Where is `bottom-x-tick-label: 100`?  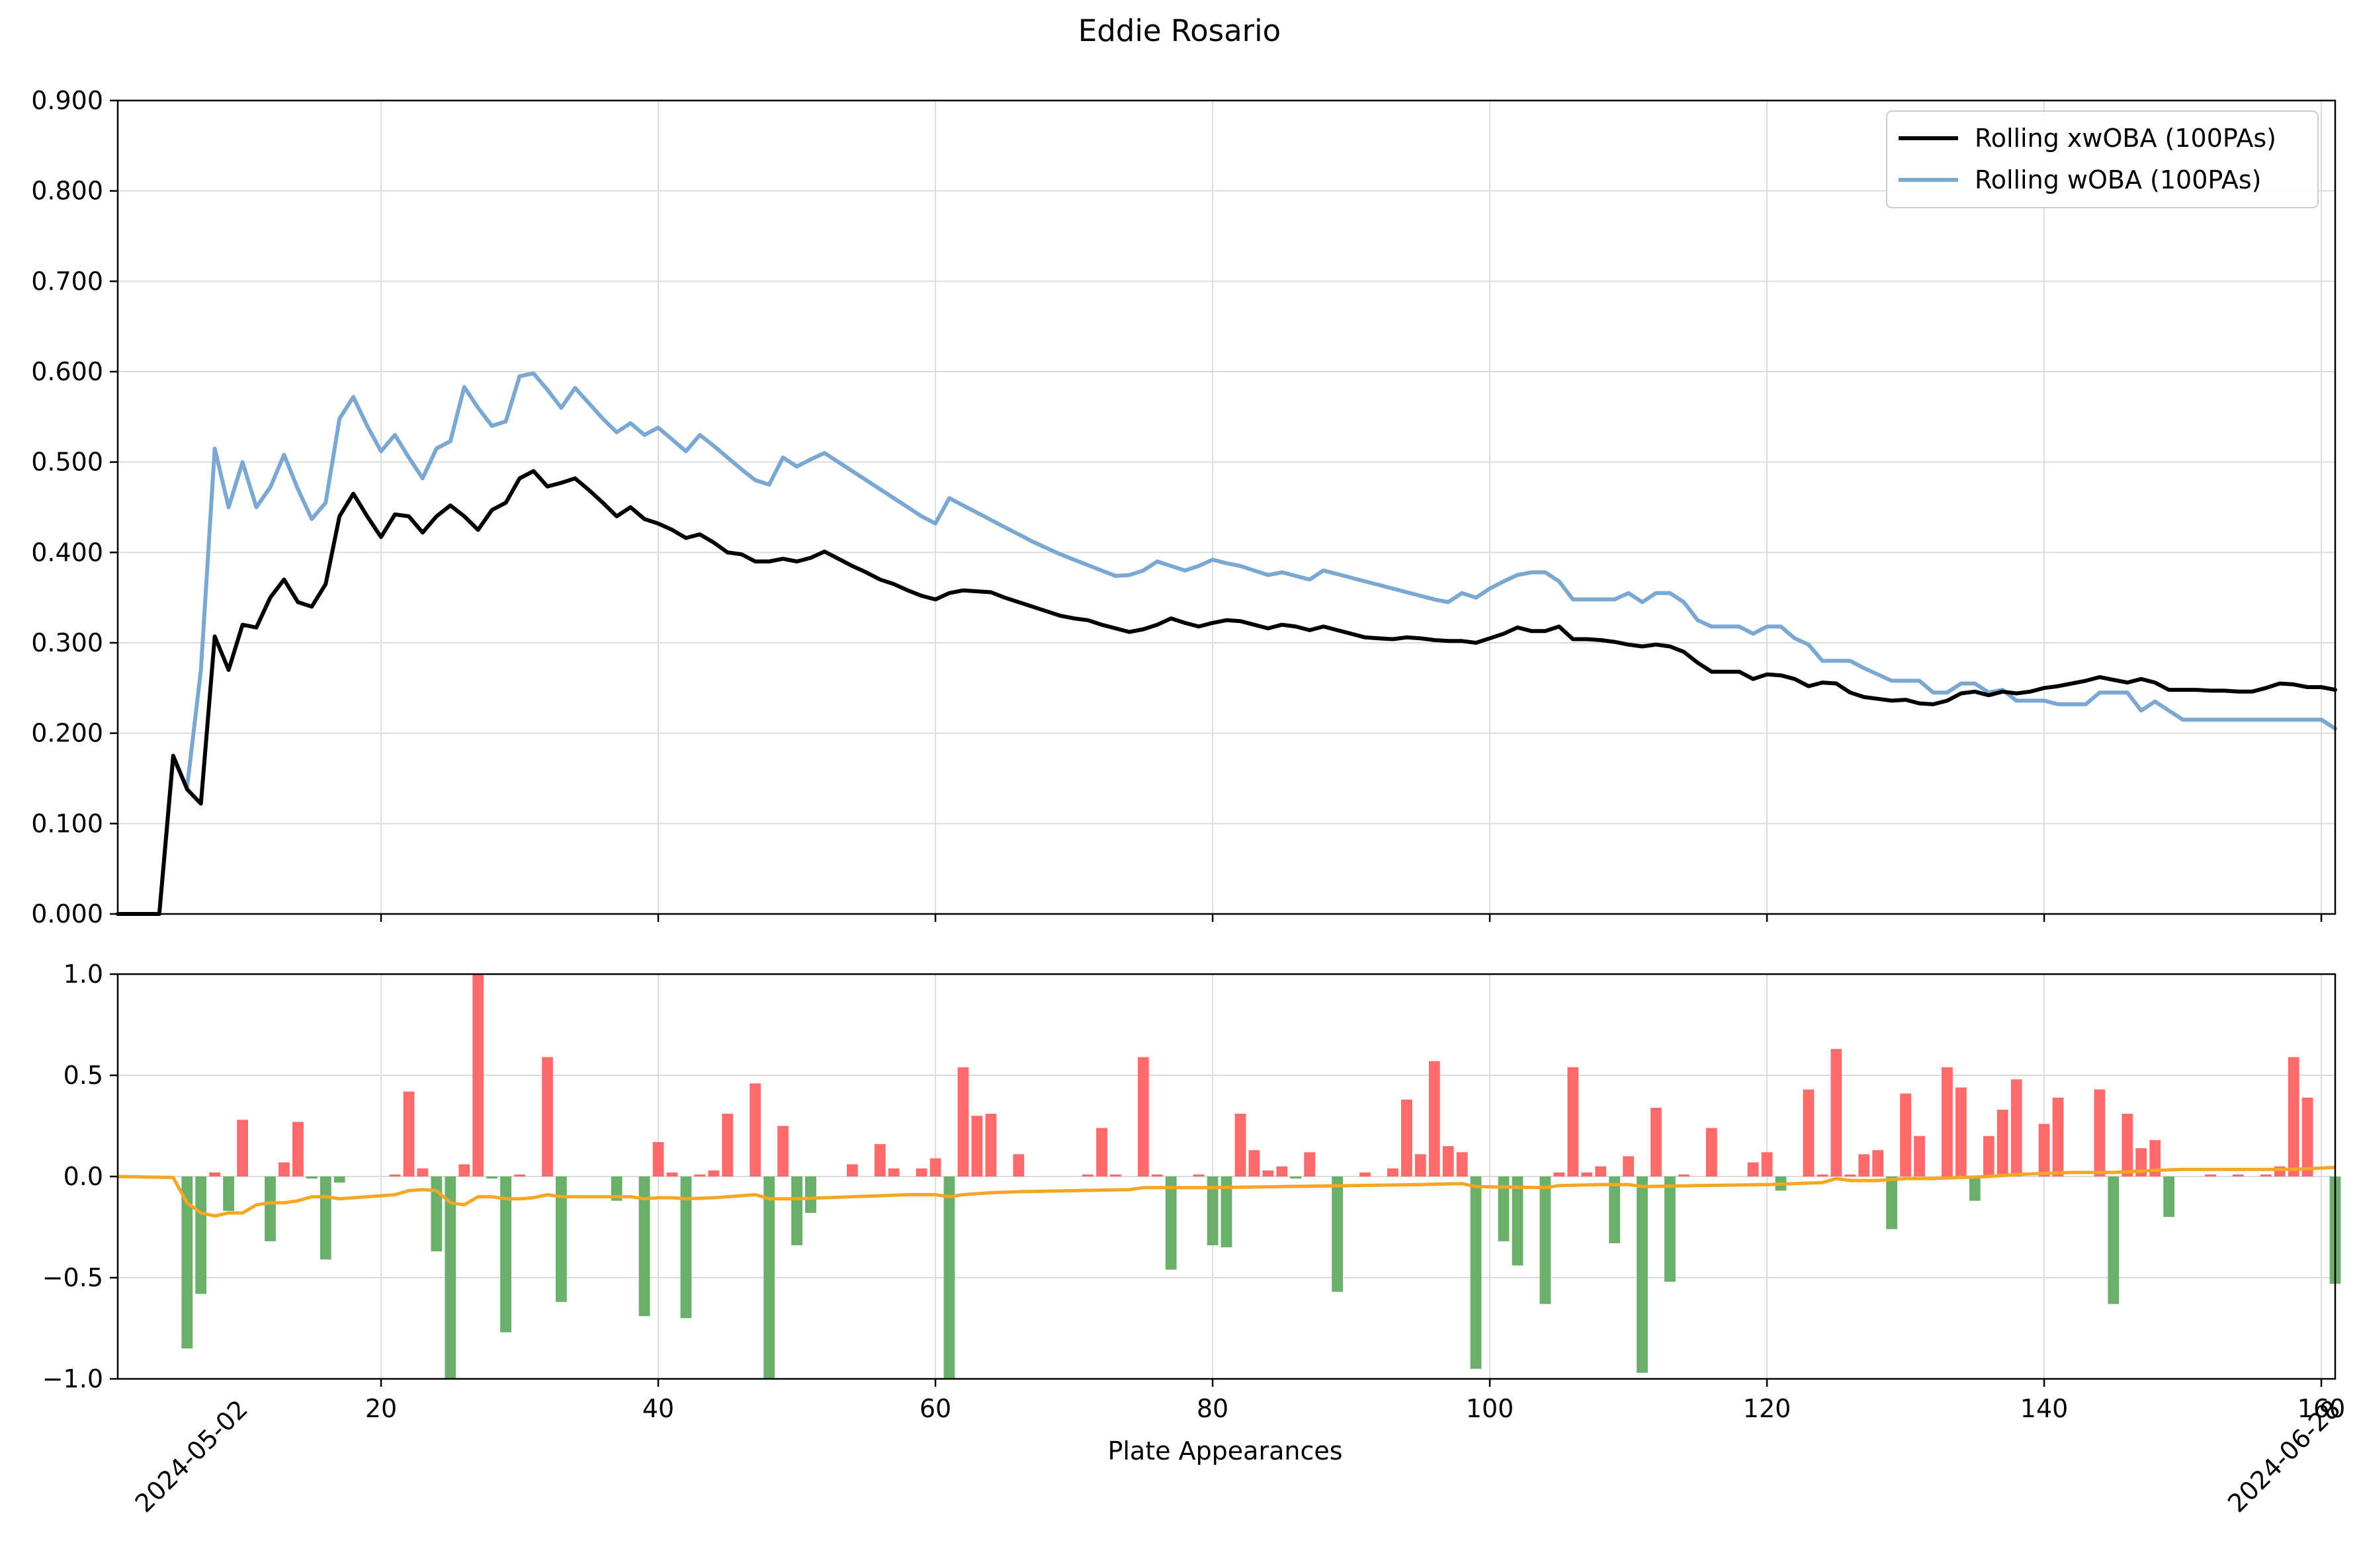 bottom-x-tick-label: 100 is located at coordinates (1490, 1408).